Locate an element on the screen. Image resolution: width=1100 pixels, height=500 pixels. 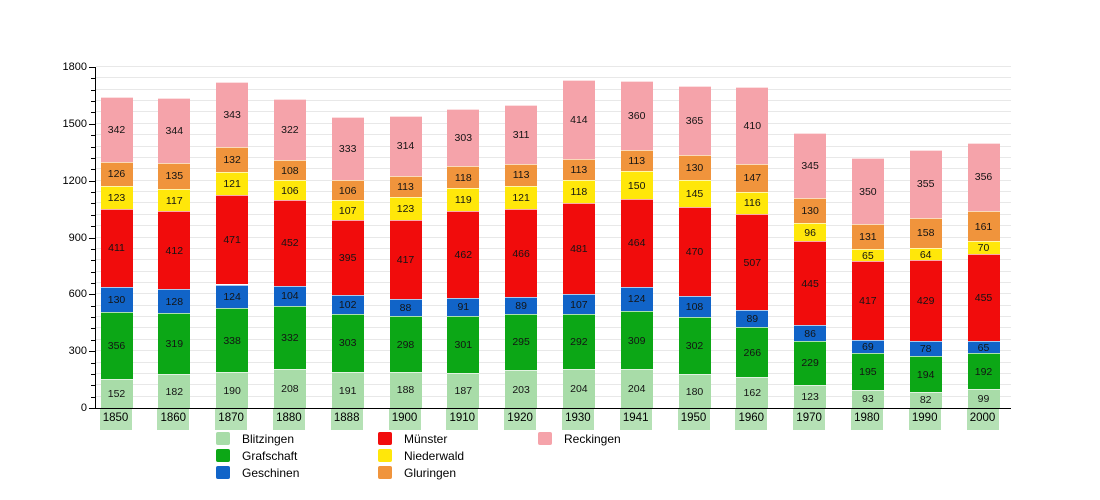
bar-segment-reckingen: 355 is located at coordinates (925, 184).